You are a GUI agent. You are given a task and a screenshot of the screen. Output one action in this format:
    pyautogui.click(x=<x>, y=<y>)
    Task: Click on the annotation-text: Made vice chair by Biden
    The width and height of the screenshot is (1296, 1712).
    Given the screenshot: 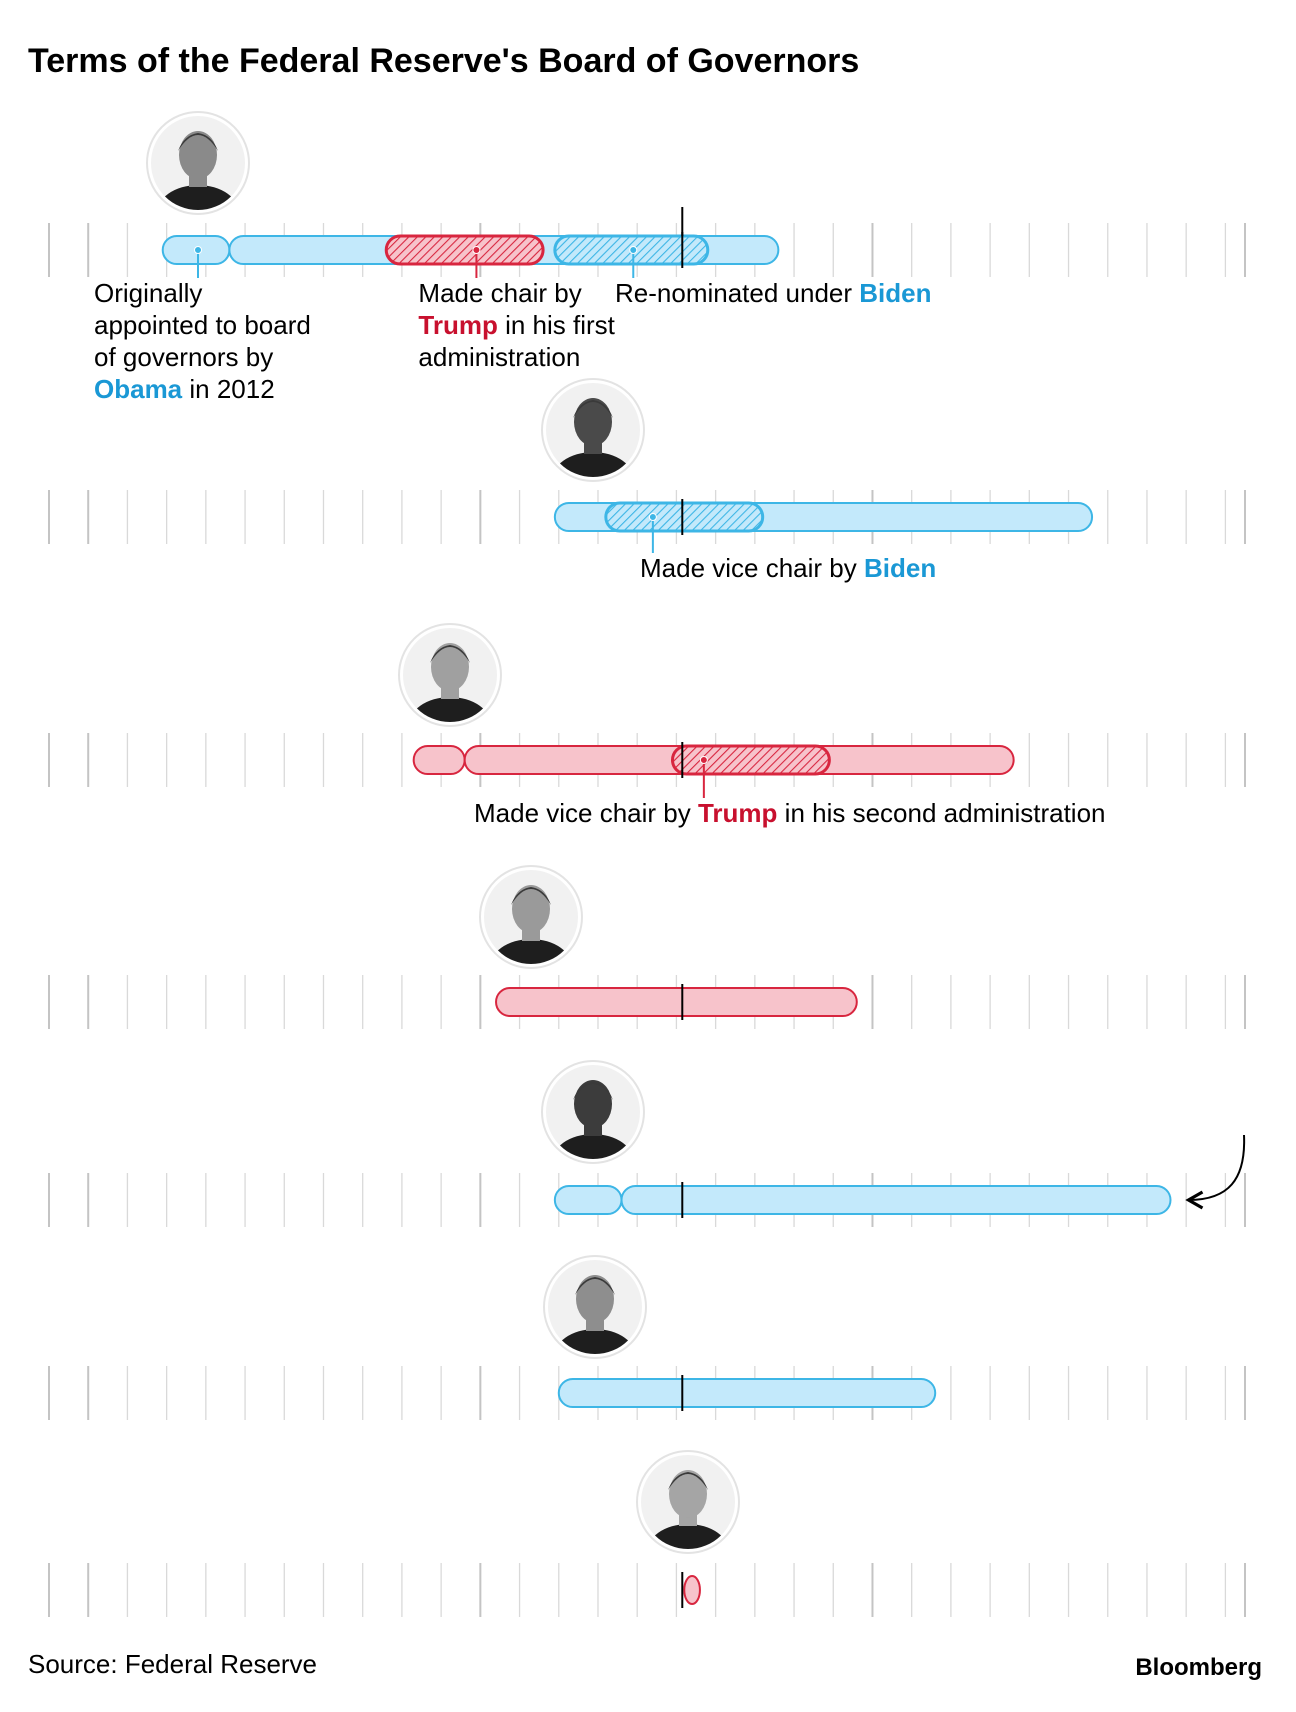 What is the action you would take?
    pyautogui.click(x=788, y=568)
    